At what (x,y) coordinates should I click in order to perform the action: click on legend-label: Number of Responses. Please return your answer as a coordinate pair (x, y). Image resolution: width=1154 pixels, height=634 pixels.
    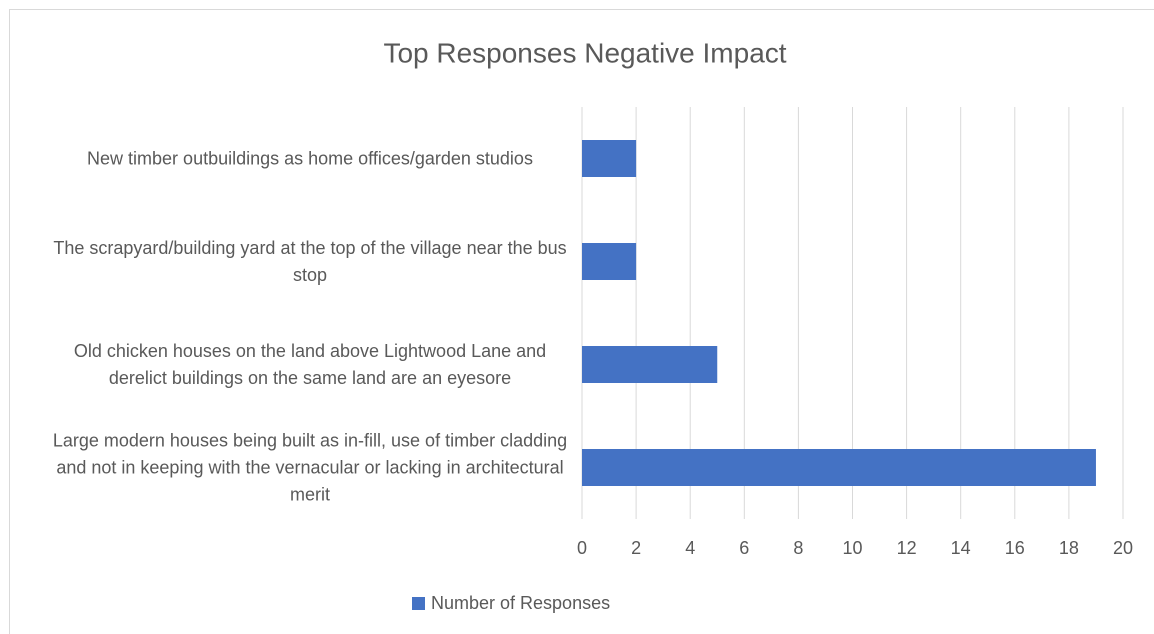
    Looking at the image, I should click on (520, 603).